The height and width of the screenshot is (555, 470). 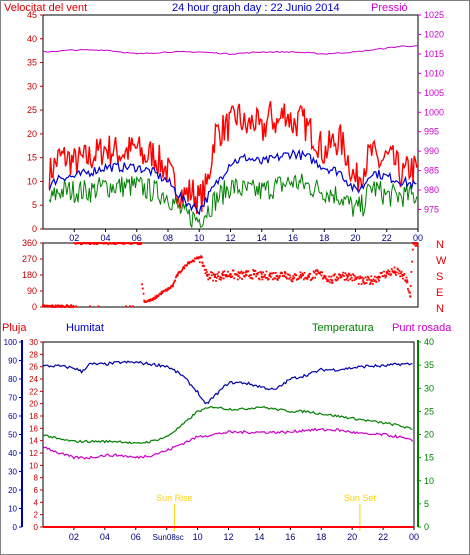 I want to click on pressure-tick-label: 1005, so click(x=434, y=93).